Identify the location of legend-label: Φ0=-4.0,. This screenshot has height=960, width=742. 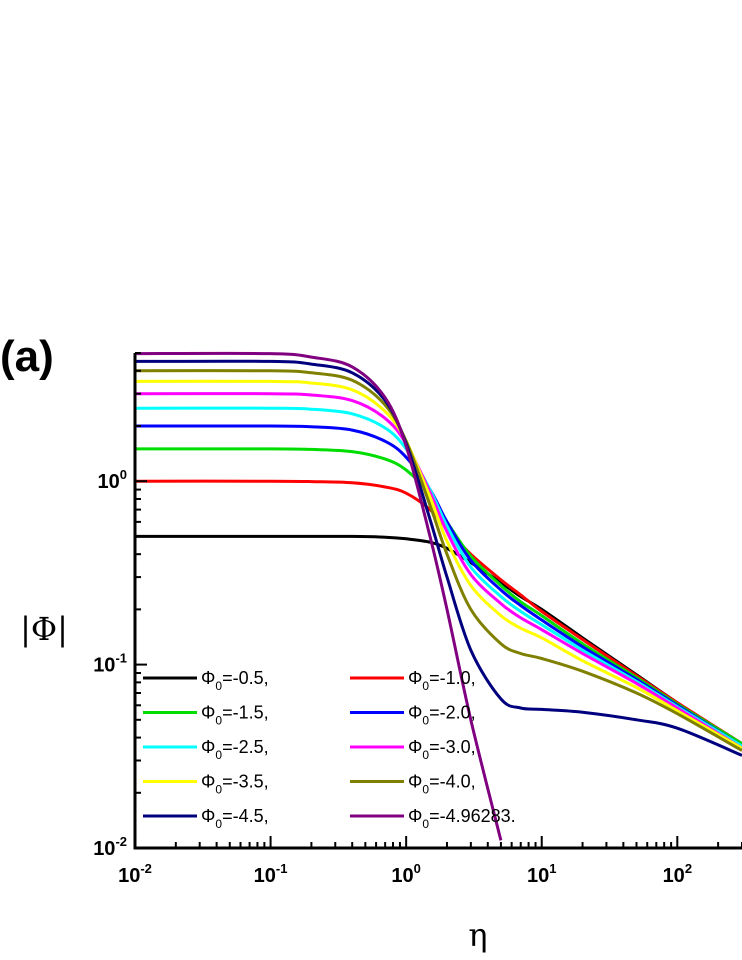
(442, 784).